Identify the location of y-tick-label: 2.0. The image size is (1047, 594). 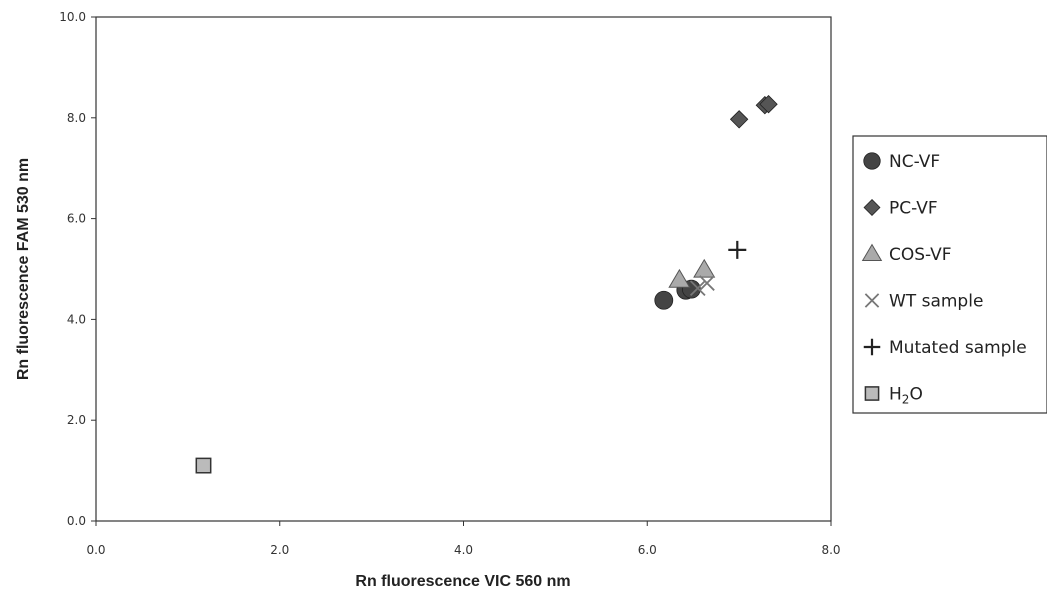
(76, 420).